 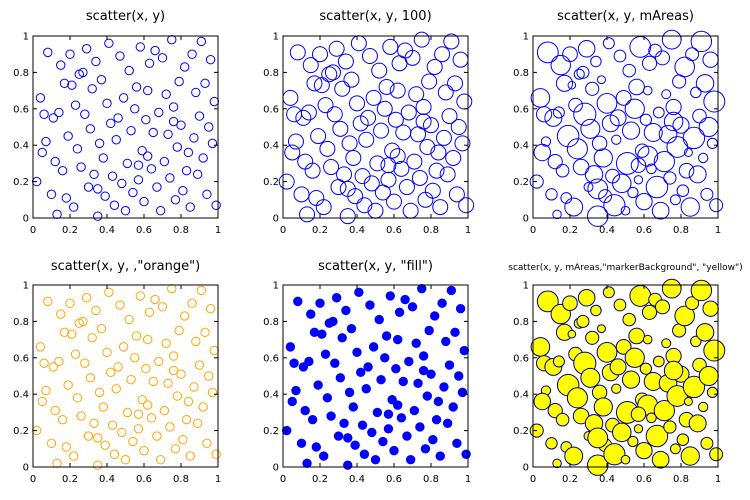 What do you see at coordinates (375, 266) in the screenshot?
I see `subplot-title: scatter(x, y, "fill")` at bounding box center [375, 266].